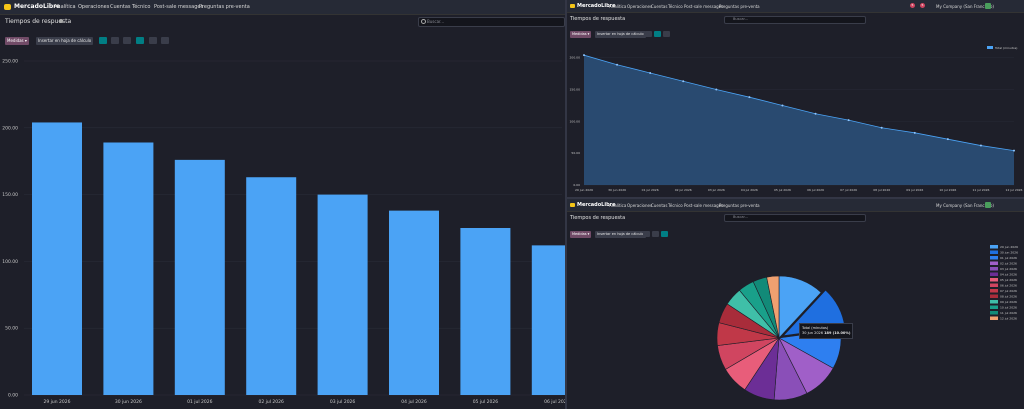 The height and width of the screenshot is (409, 1024). Describe the element at coordinates (61, 21) in the screenshot. I see `settings-gear-icon` at that location.